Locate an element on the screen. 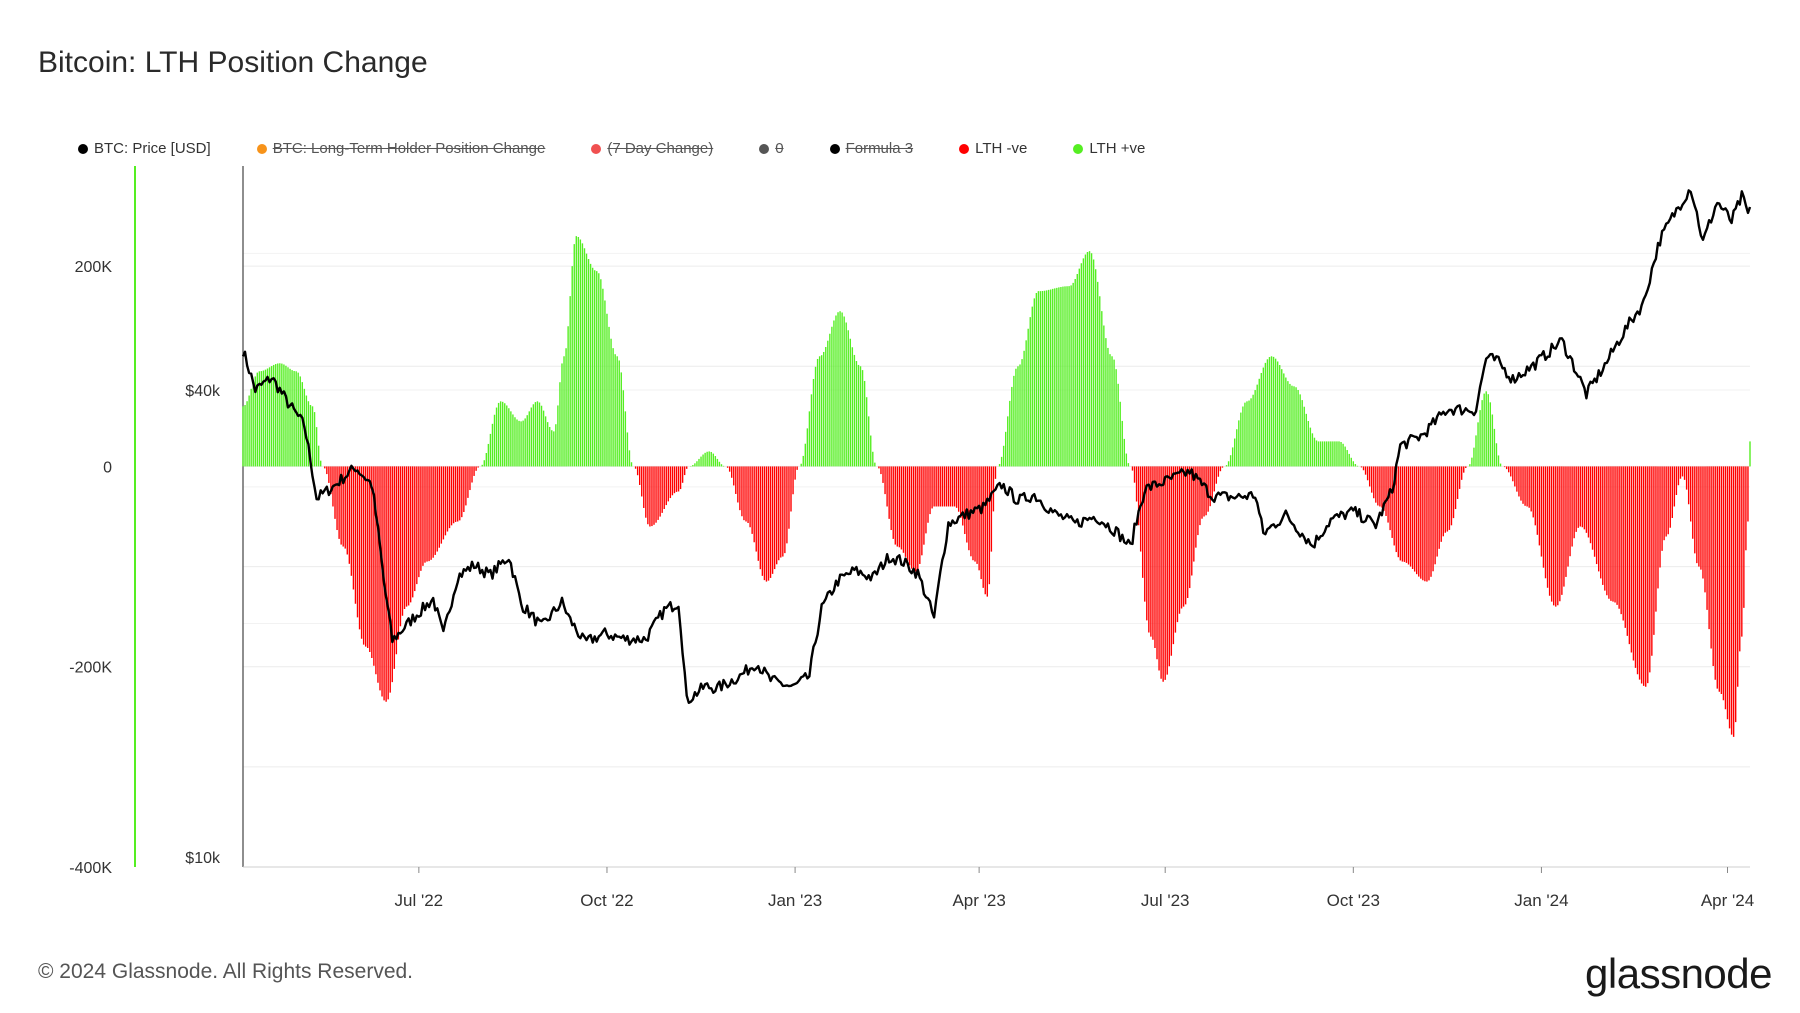 Image resolution: width=1800 pixels, height=1013 pixels. price-axis-tick-label: $40k is located at coordinates (203, 391).